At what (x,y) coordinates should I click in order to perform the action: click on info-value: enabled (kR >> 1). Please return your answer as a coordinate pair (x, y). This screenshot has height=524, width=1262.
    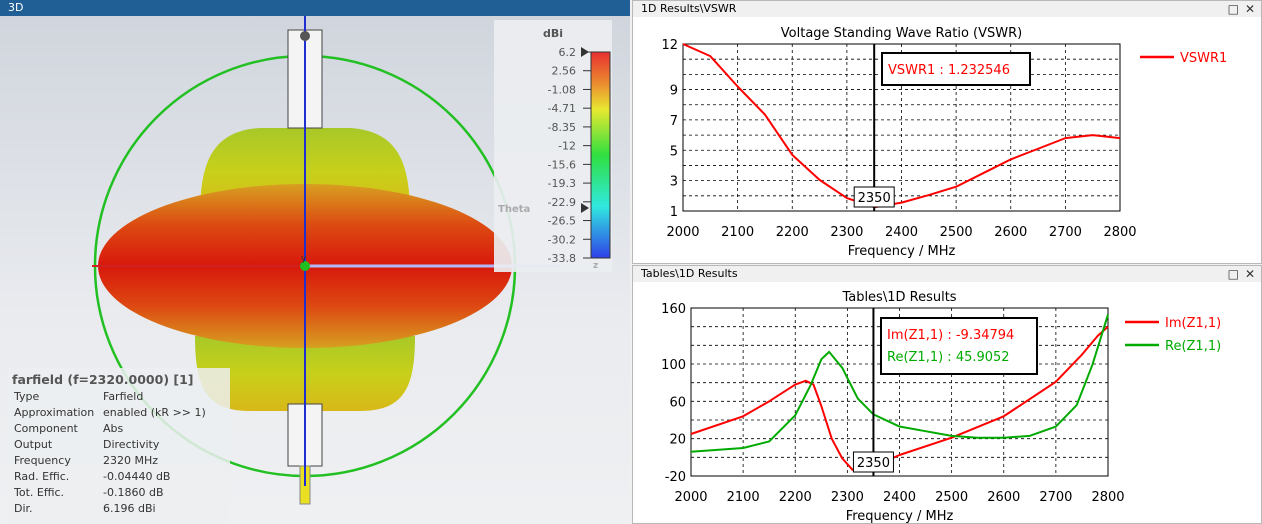
    Looking at the image, I should click on (154, 412).